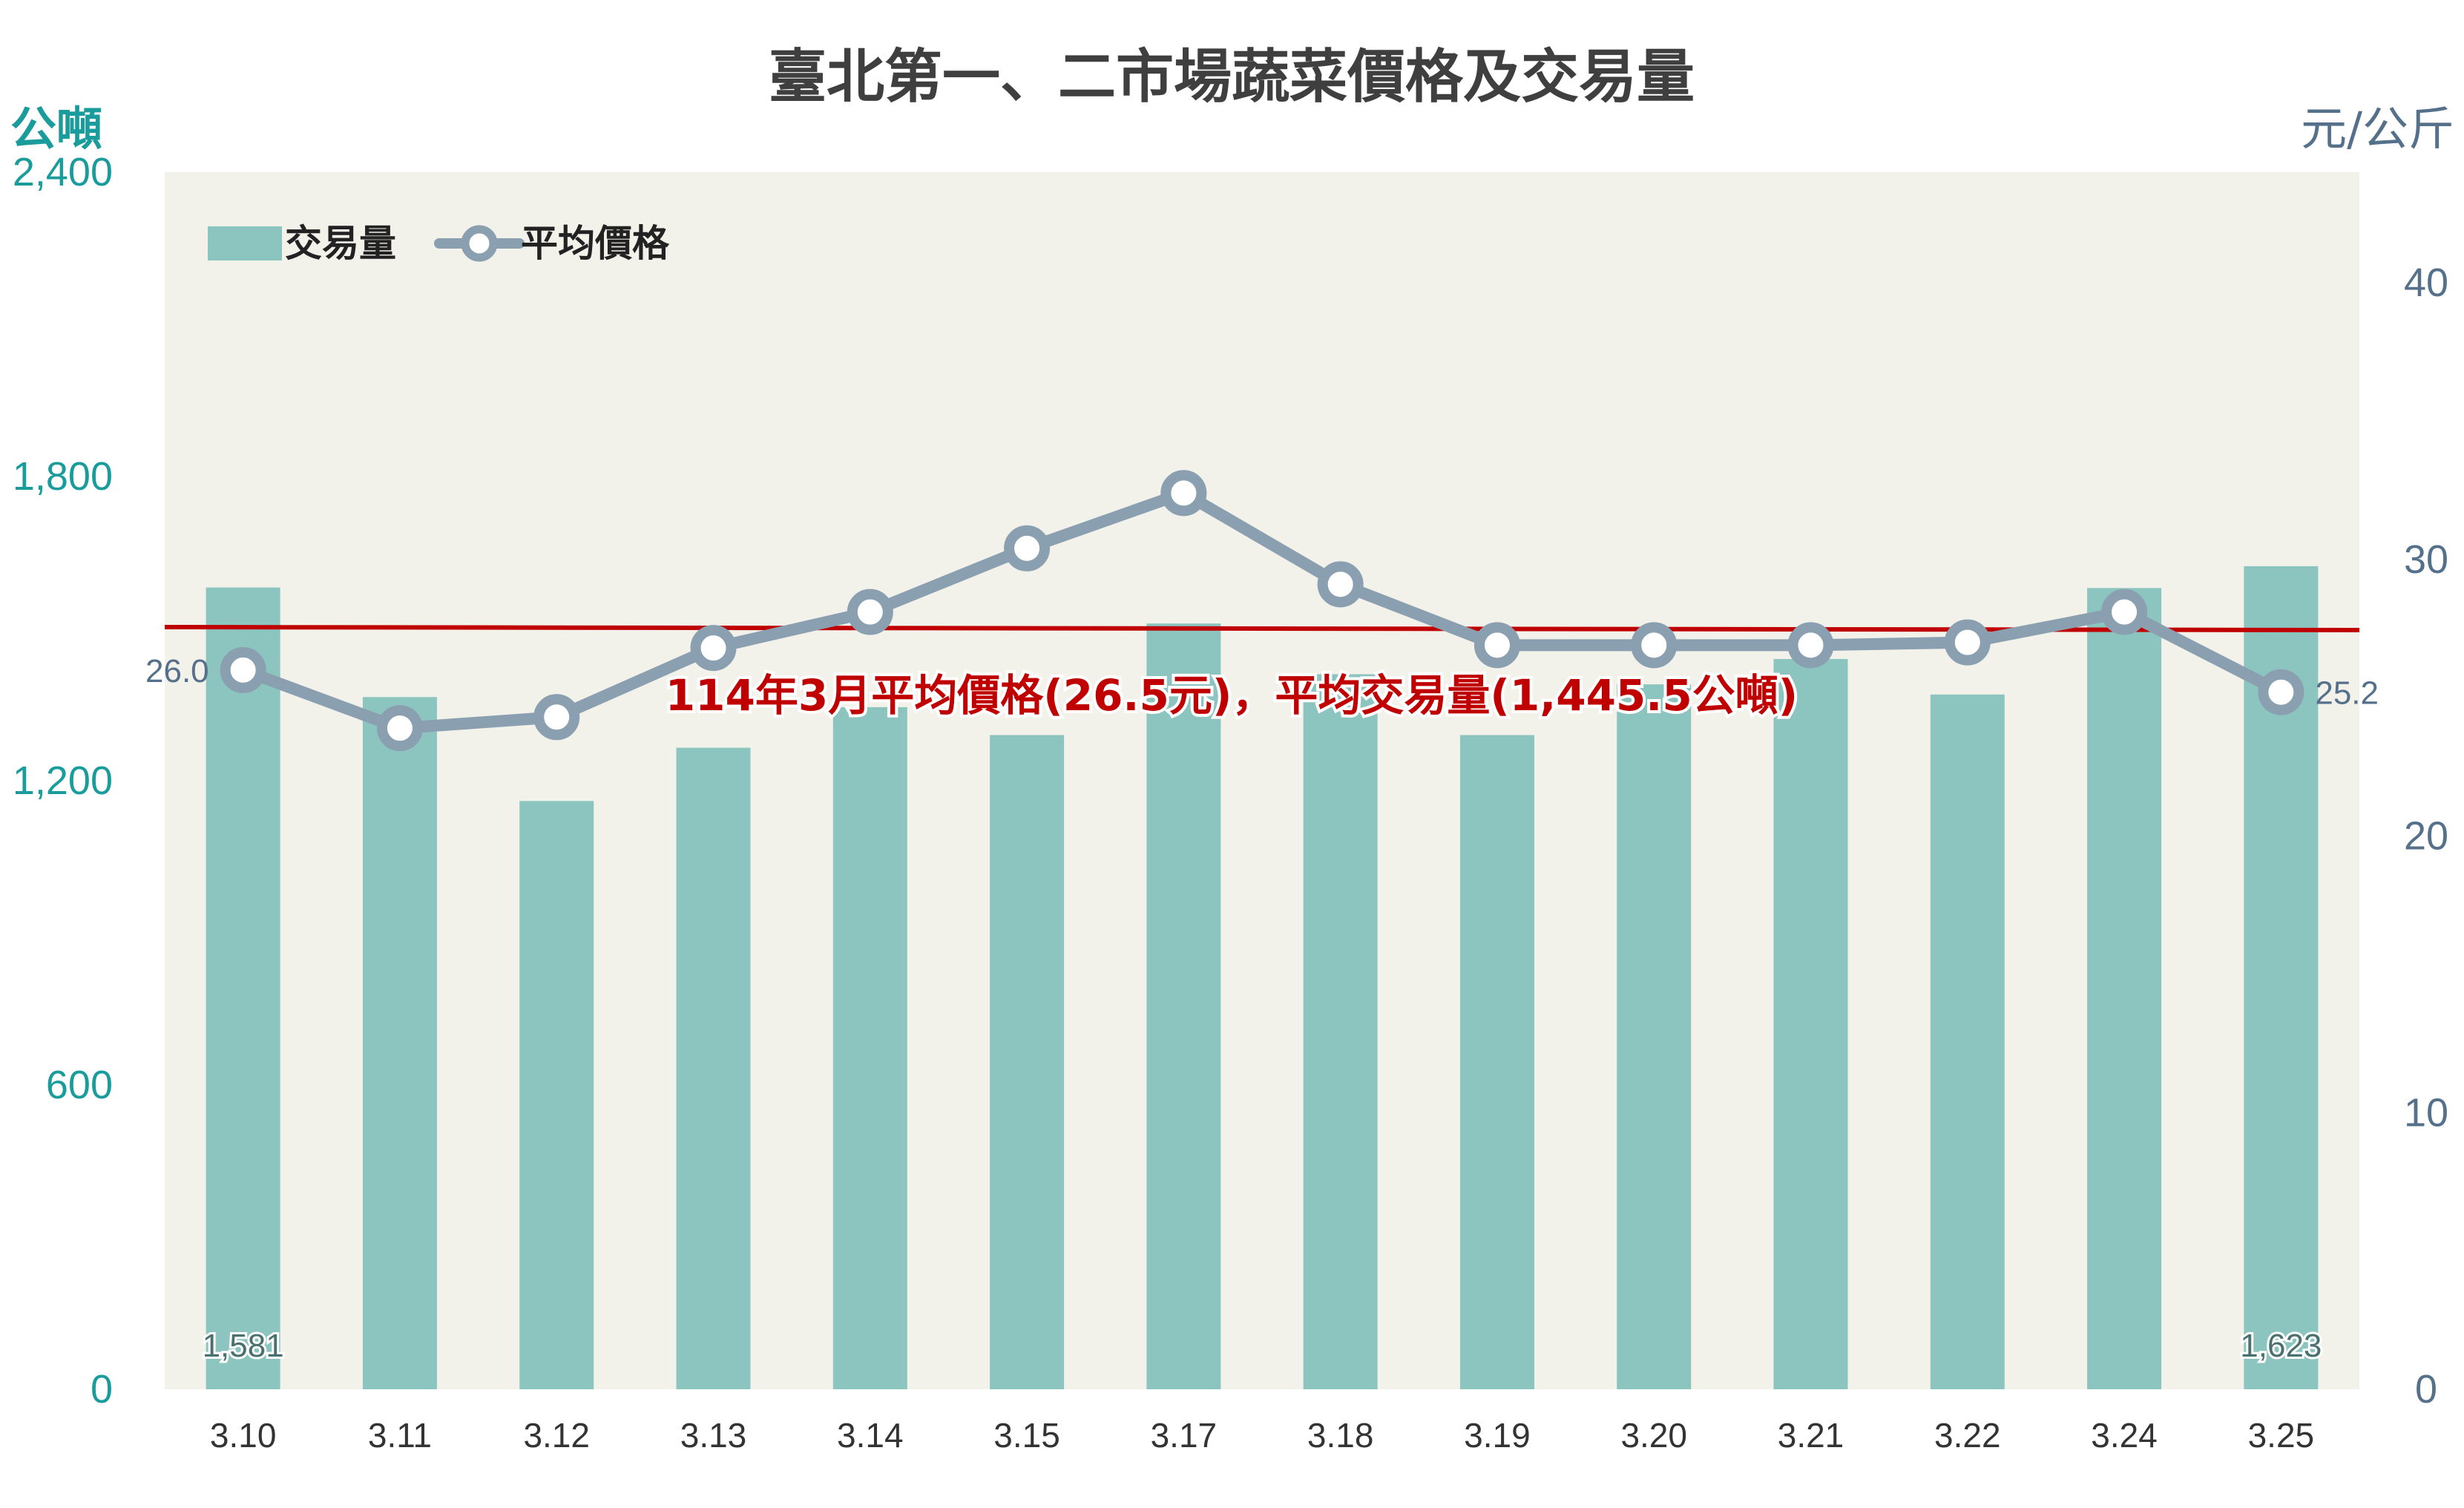  I want to click on price-marker-3.22, so click(1967, 642).